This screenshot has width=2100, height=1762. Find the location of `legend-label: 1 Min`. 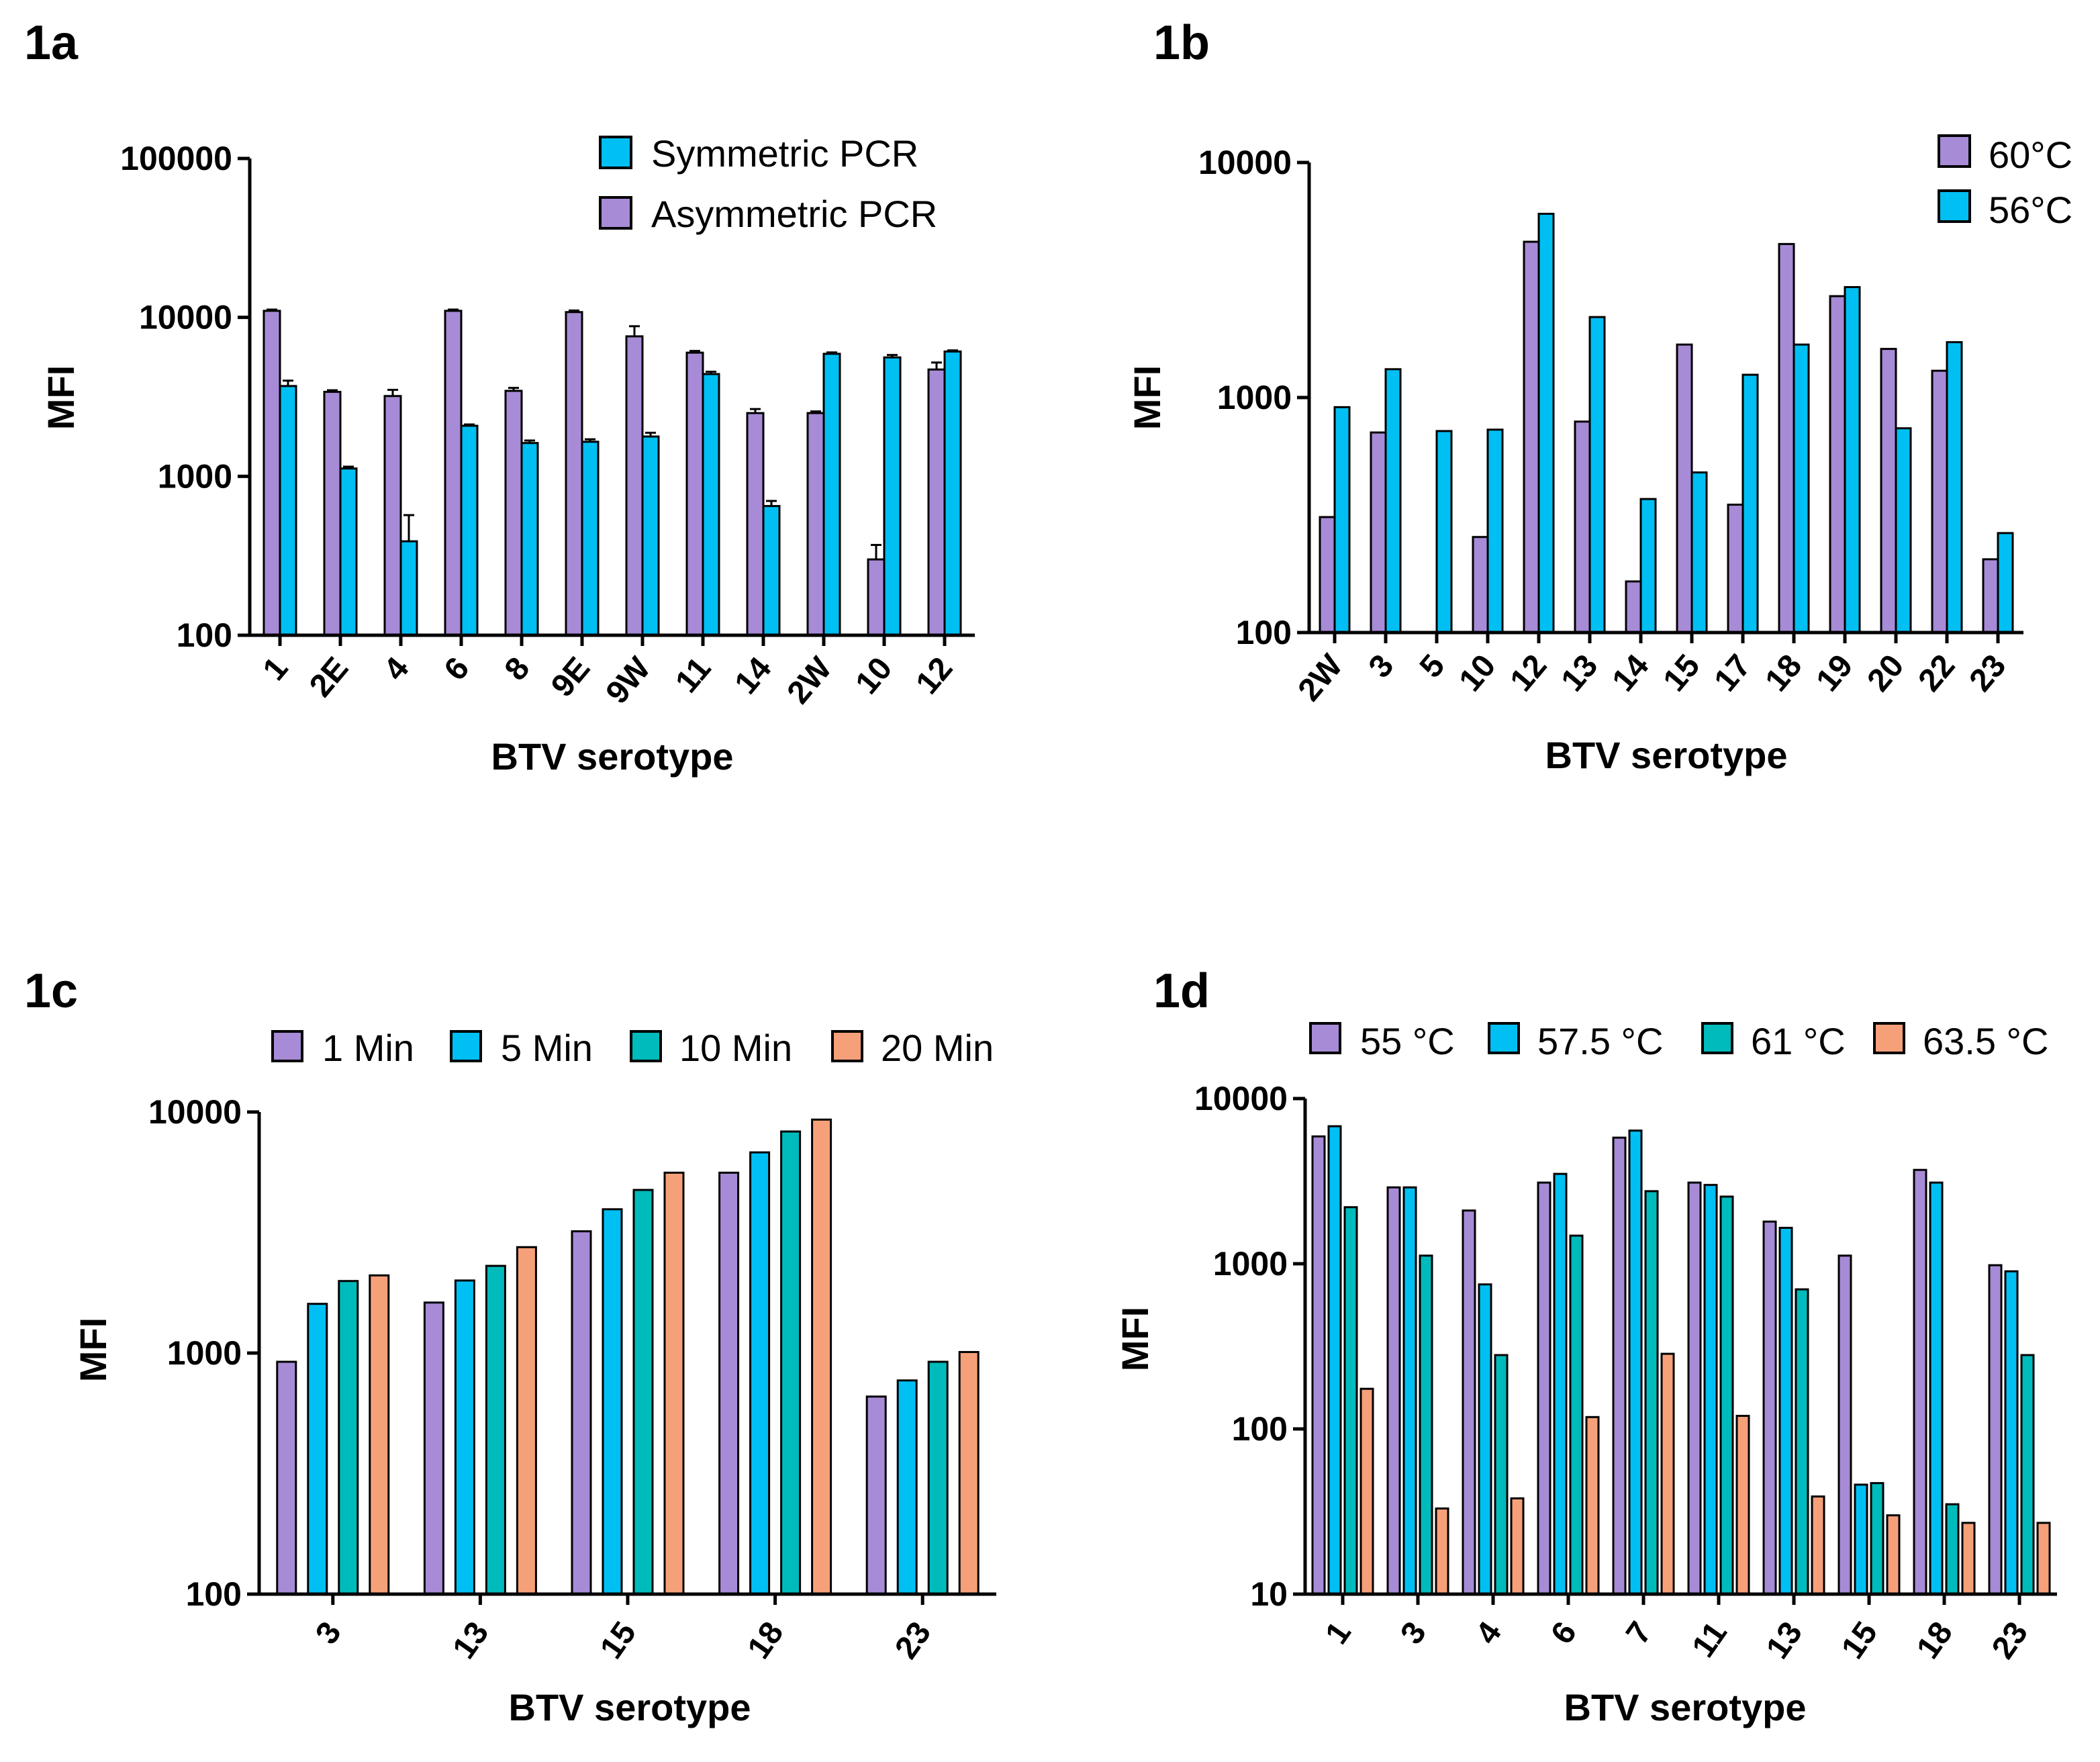

legend-label: 1 Min is located at coordinates (368, 1048).